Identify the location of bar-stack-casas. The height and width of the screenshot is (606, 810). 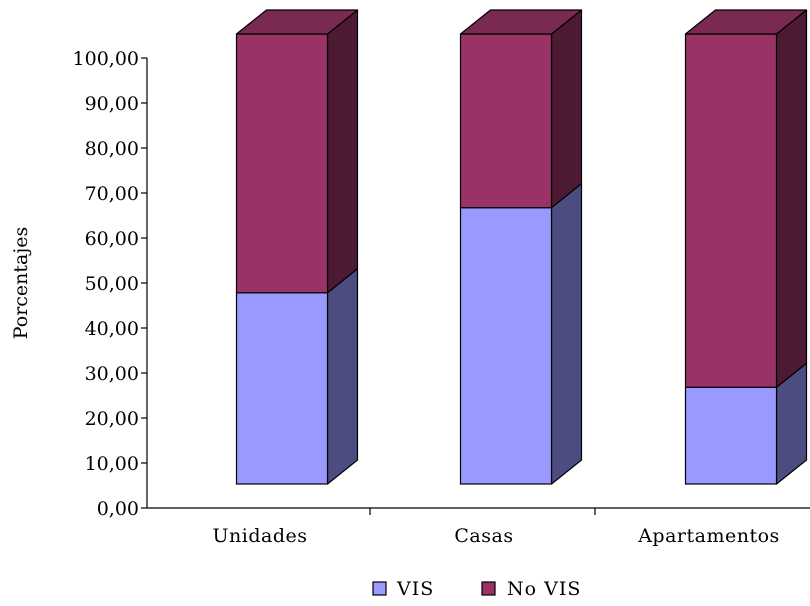
(521, 247).